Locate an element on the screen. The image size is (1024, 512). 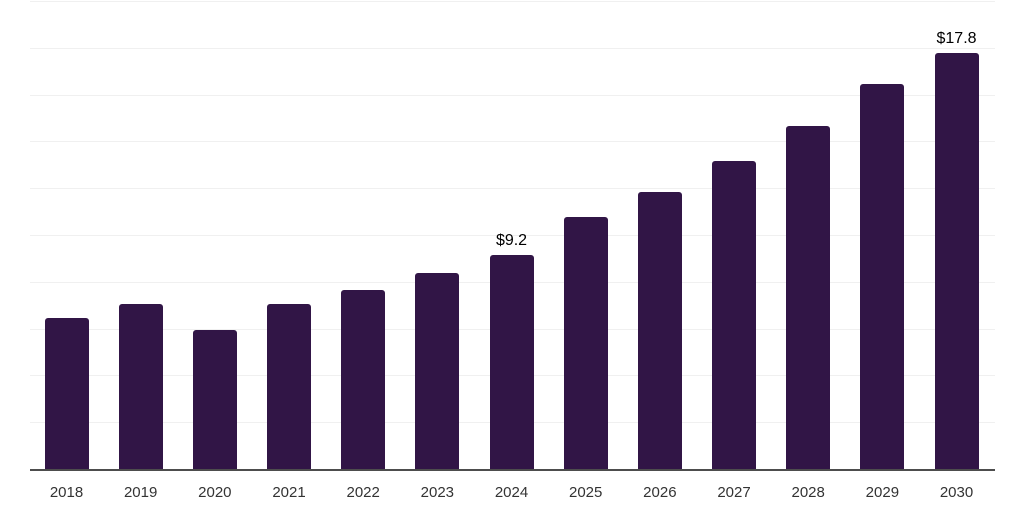
bar-2029 is located at coordinates (882, 276).